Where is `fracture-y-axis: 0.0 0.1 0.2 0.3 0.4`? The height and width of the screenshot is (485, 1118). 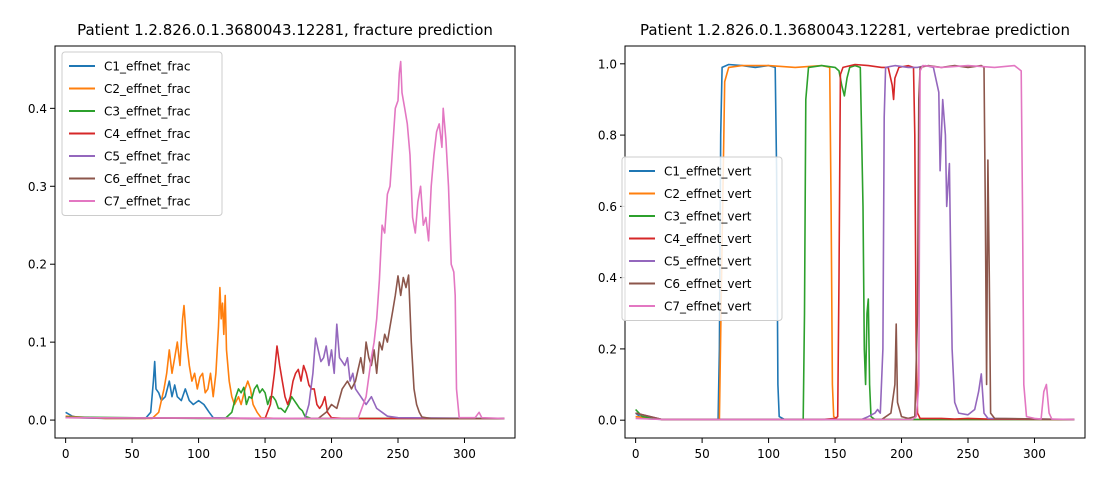 fracture-y-axis: 0.0 0.1 0.2 0.3 0.4 is located at coordinates (41, 265).